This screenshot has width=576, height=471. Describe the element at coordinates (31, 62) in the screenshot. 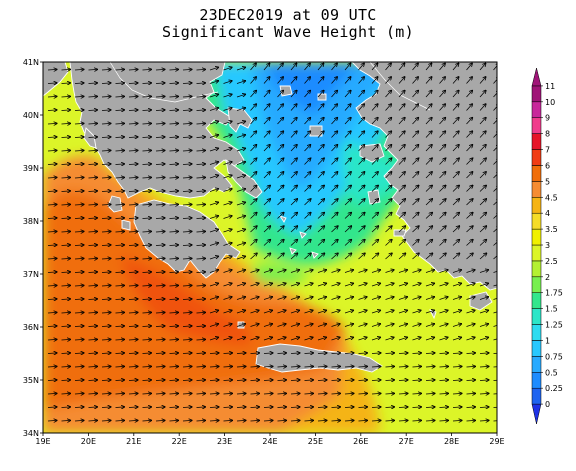

I see `latitude-label: 41N` at that location.